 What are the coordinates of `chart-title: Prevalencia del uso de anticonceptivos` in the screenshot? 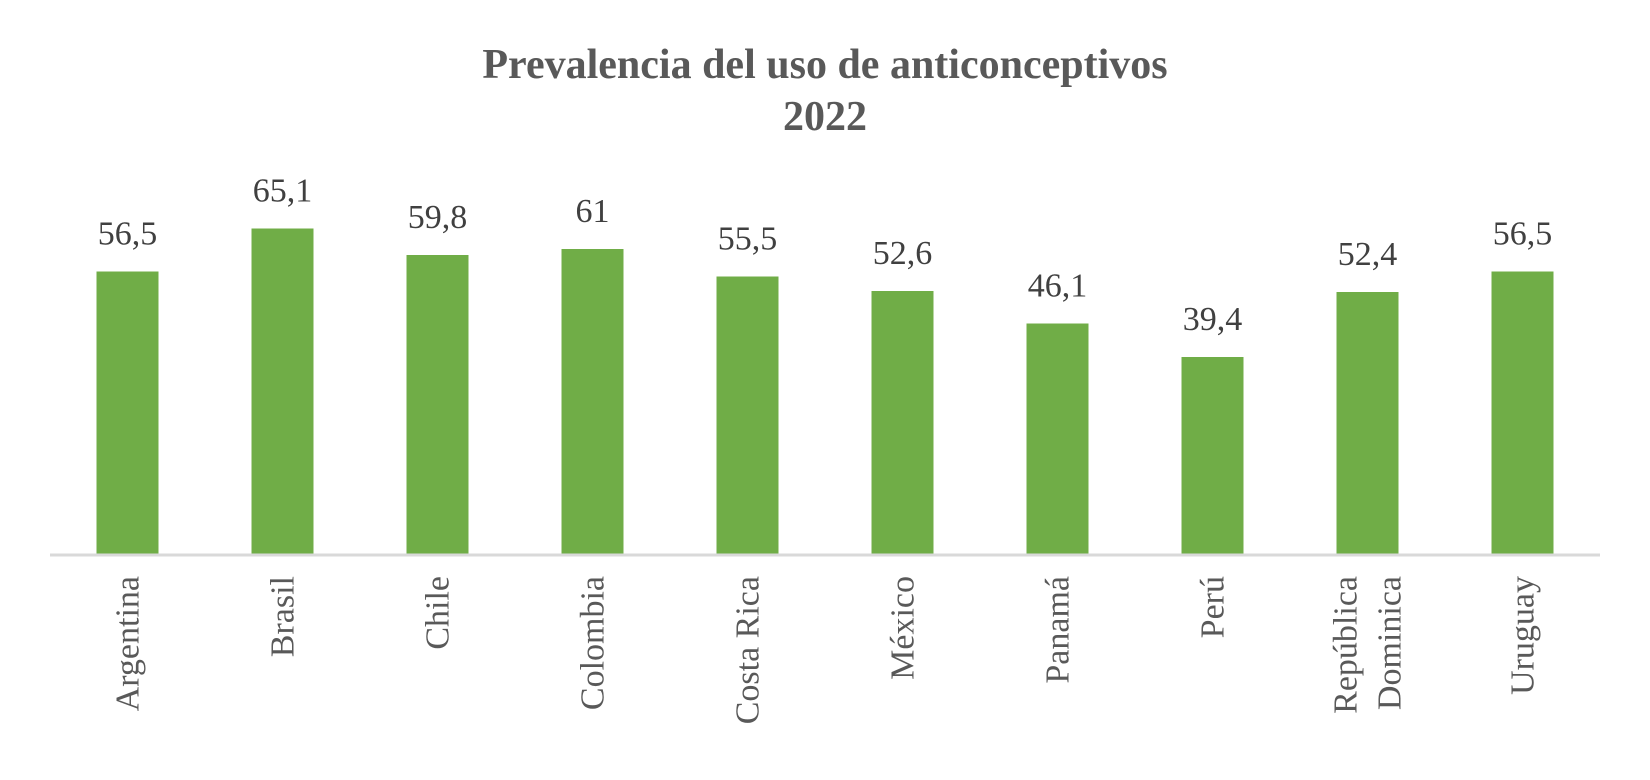 It's located at (824, 65).